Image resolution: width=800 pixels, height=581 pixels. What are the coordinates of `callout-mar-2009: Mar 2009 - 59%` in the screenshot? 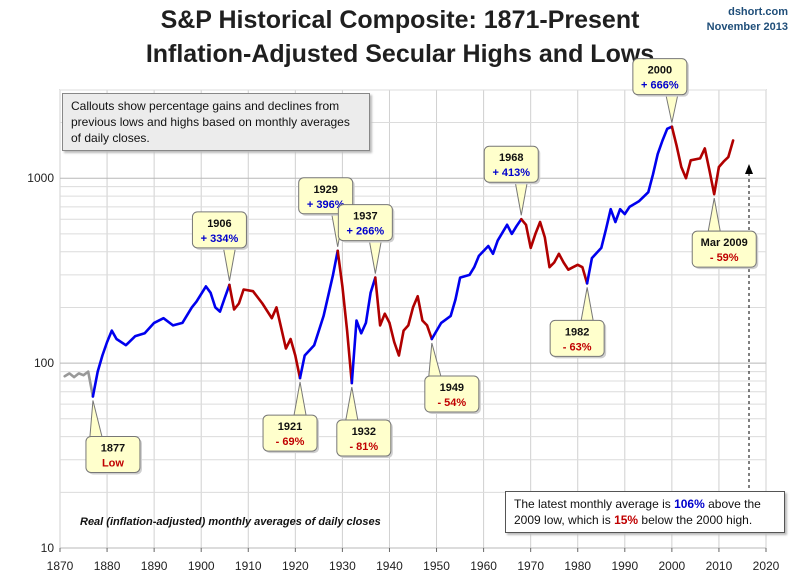 It's located at (725, 234).